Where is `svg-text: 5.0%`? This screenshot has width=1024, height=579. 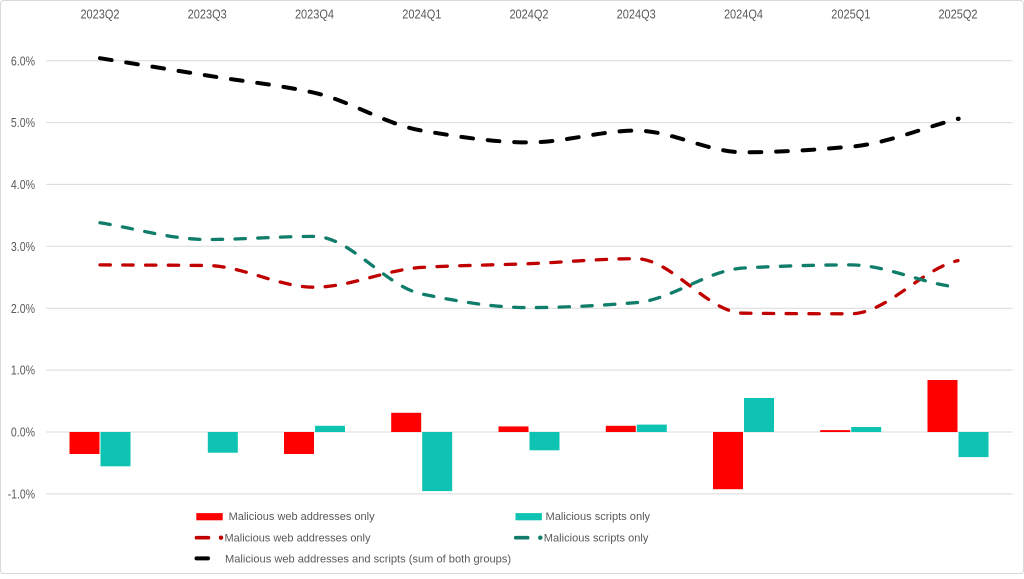
svg-text: 5.0% is located at coordinates (23, 122).